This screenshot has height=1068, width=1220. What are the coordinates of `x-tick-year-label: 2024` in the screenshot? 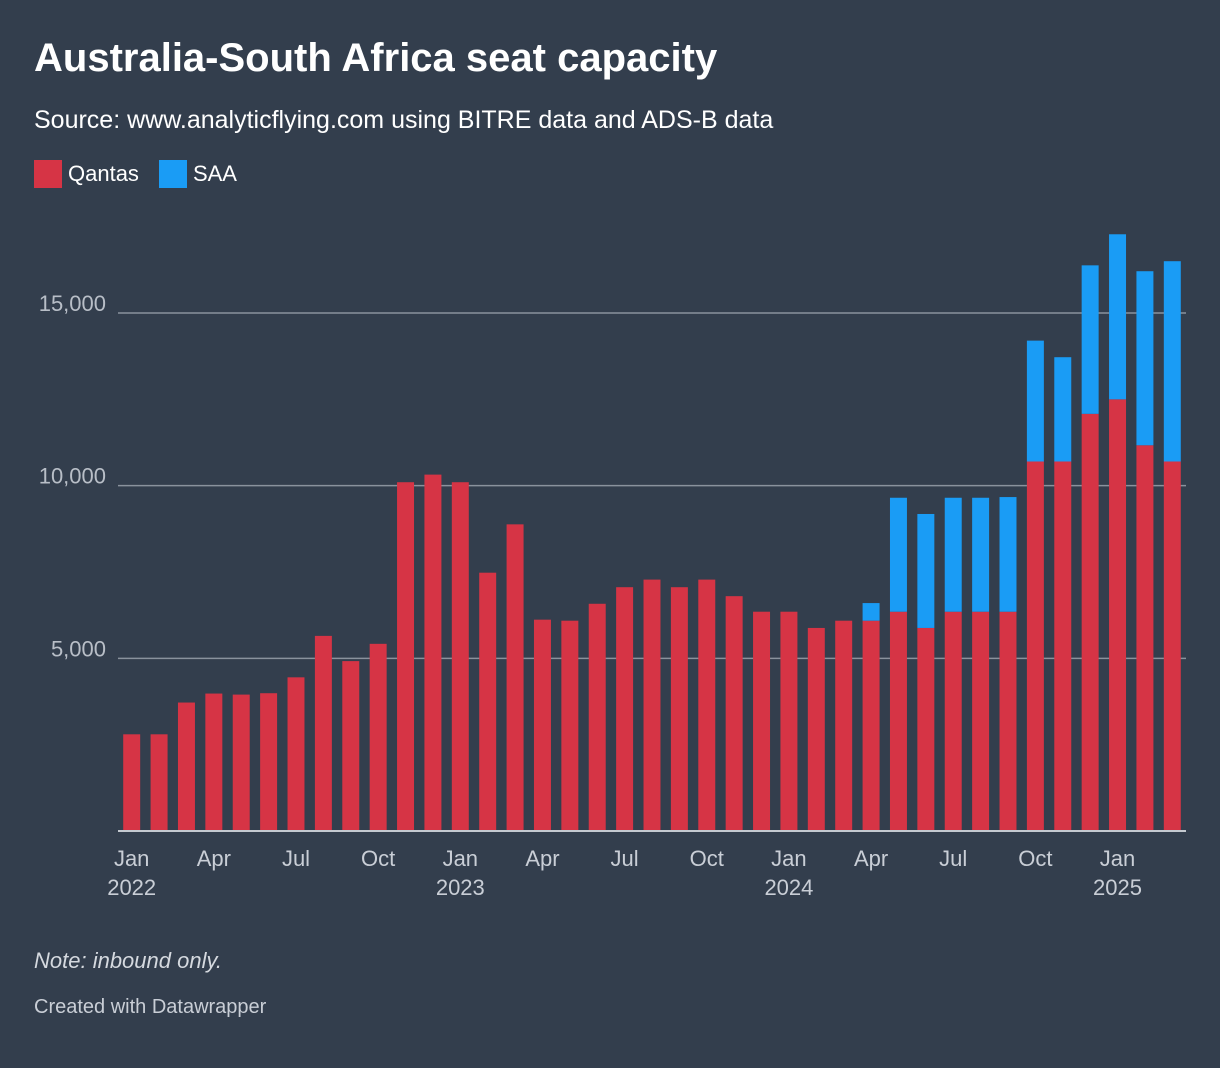 It's located at (788, 887).